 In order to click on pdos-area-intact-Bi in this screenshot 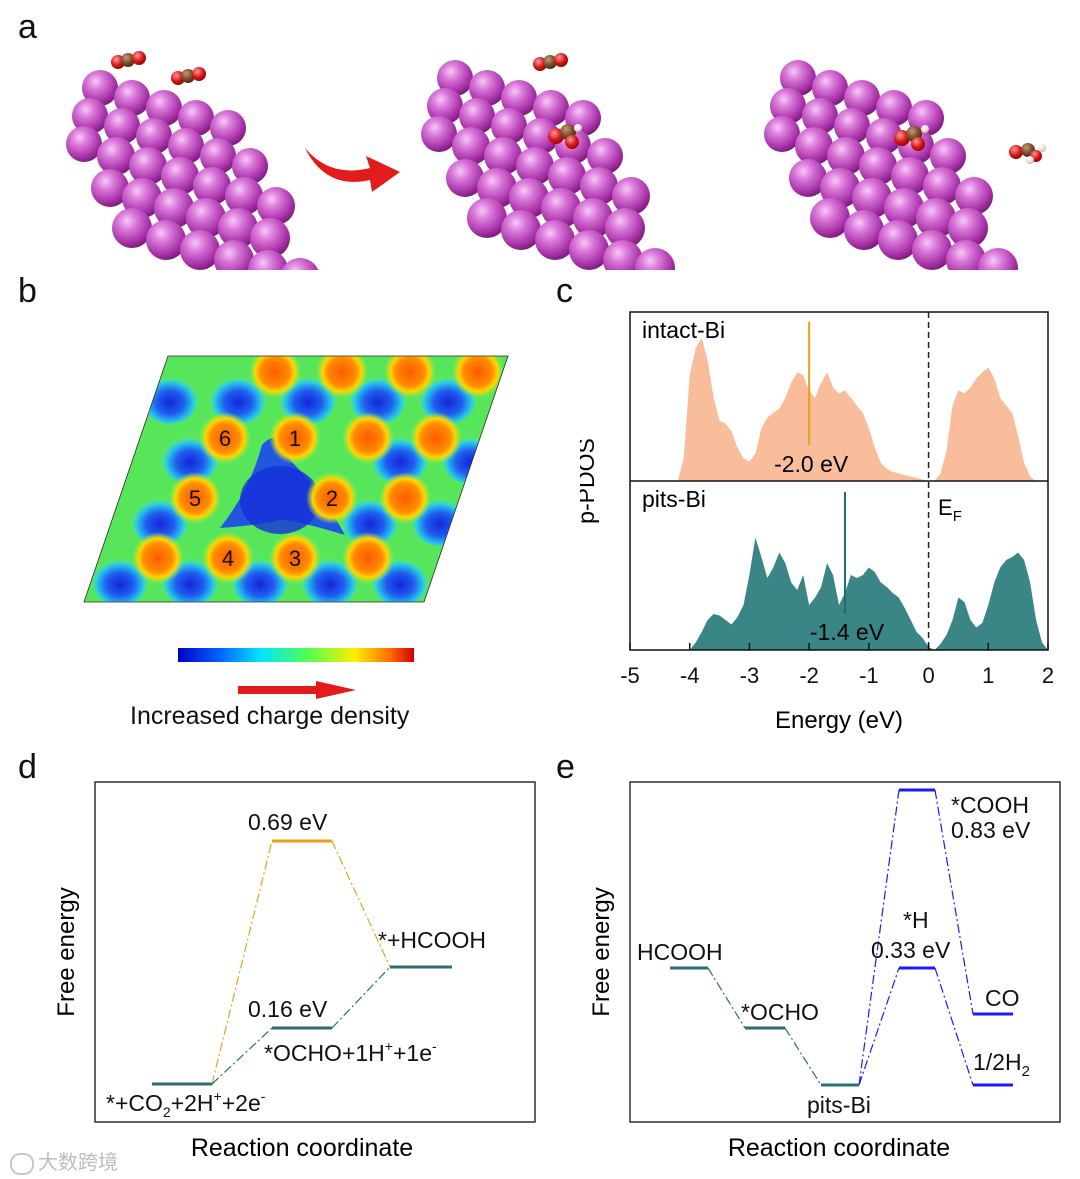, I will do `click(862, 409)`.